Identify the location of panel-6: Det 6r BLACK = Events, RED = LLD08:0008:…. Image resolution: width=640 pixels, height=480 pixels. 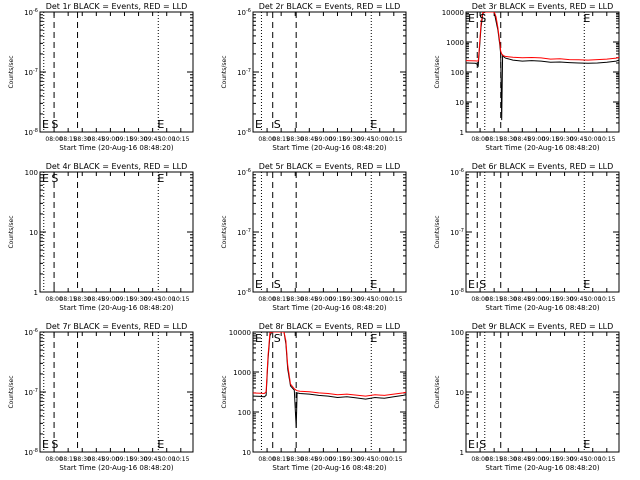
(527, 237).